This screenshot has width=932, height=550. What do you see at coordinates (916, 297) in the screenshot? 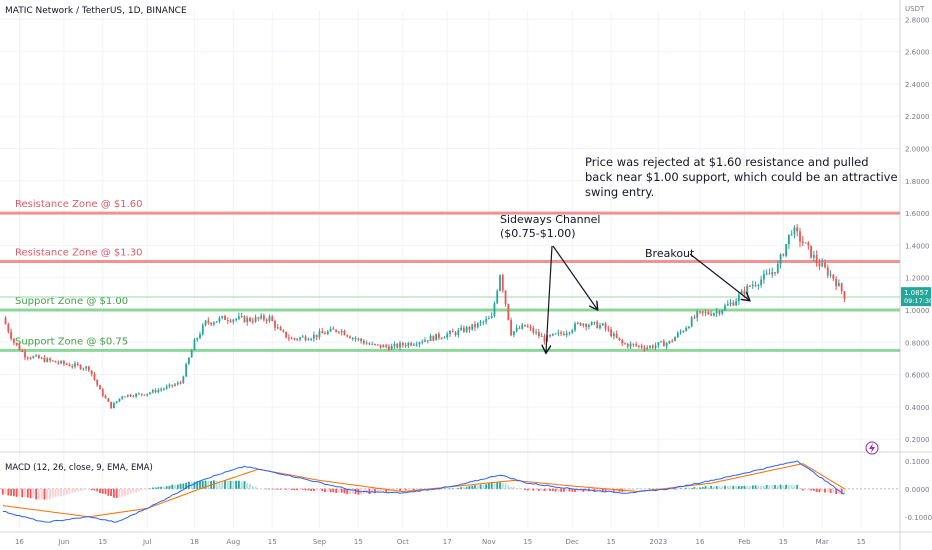
I see `last-price-badge` at bounding box center [916, 297].